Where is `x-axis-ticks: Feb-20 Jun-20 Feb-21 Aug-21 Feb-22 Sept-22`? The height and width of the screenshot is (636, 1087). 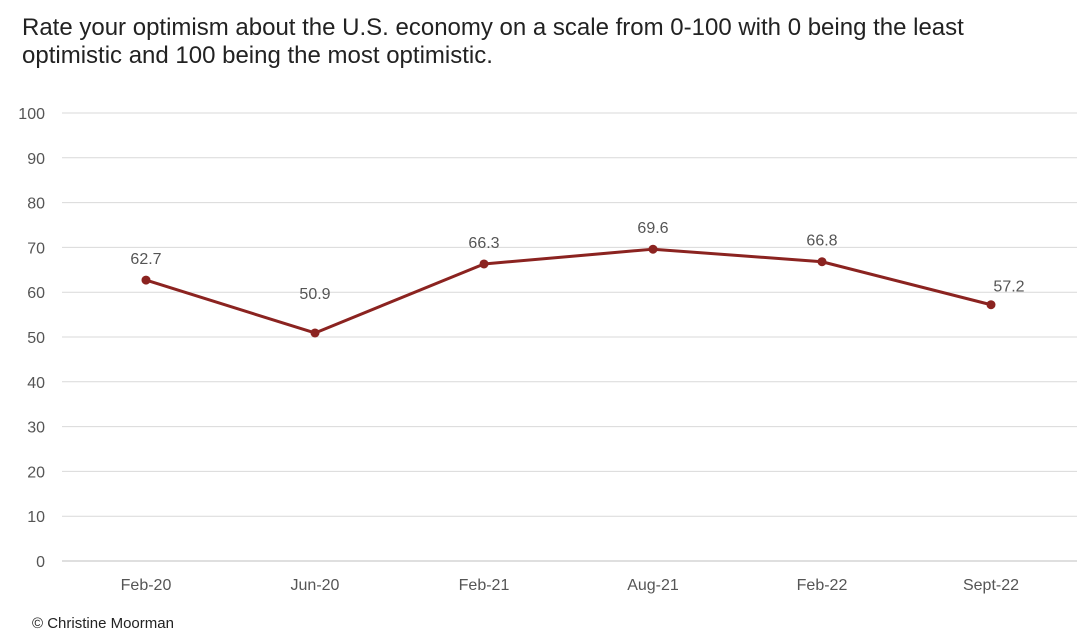
x-axis-ticks: Feb-20 Jun-20 Feb-21 Aug-21 Feb-22 Sept-22 is located at coordinates (570, 585).